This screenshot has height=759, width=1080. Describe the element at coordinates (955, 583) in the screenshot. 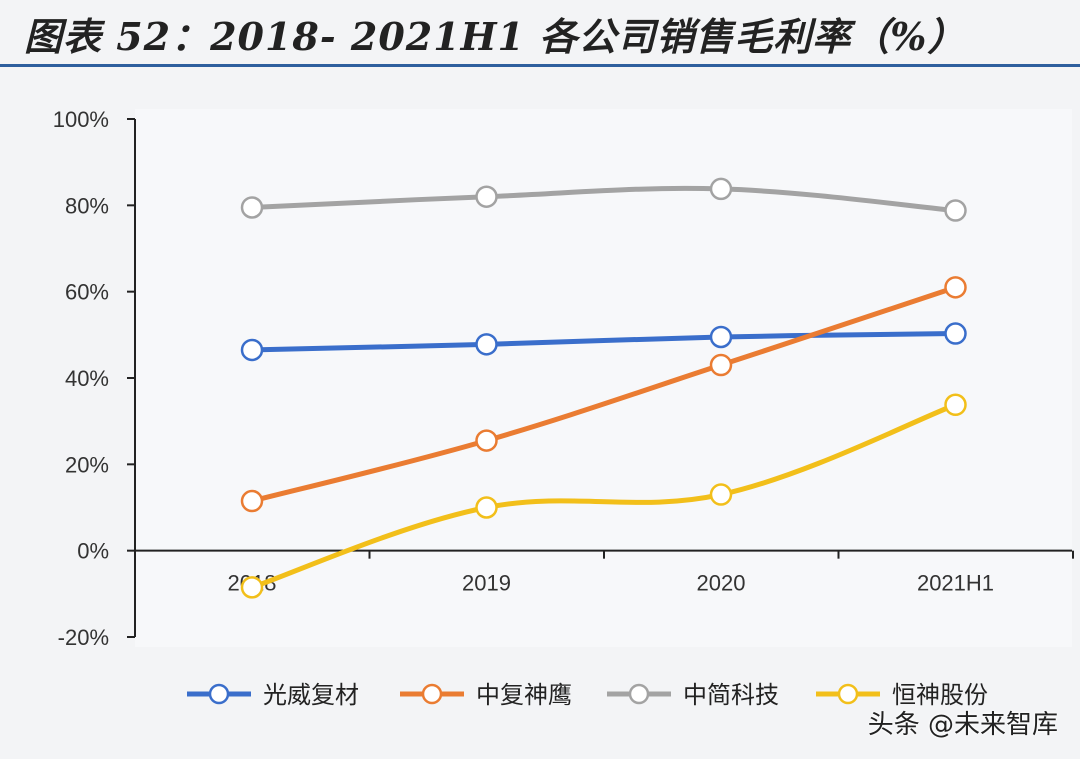

I see `x-tick-label: 2021H1` at that location.